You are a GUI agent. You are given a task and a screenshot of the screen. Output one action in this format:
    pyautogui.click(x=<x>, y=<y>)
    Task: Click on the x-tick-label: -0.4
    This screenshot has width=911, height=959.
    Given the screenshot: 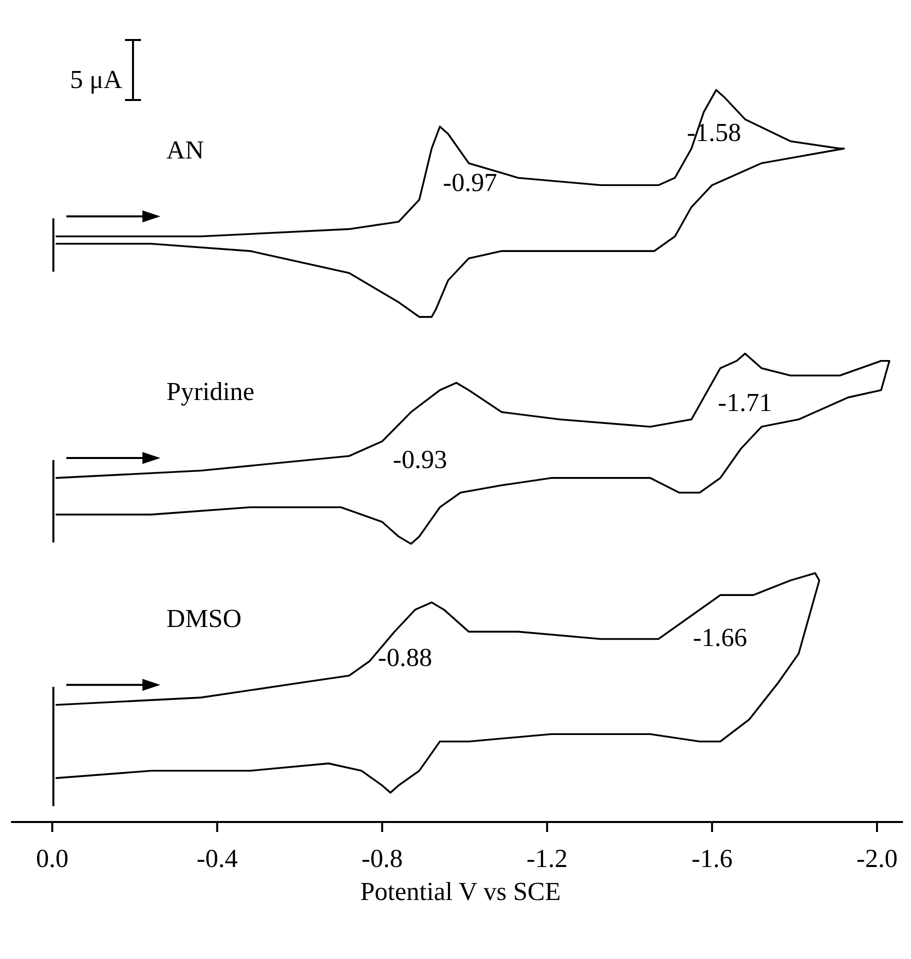 What is the action you would take?
    pyautogui.click(x=217, y=858)
    